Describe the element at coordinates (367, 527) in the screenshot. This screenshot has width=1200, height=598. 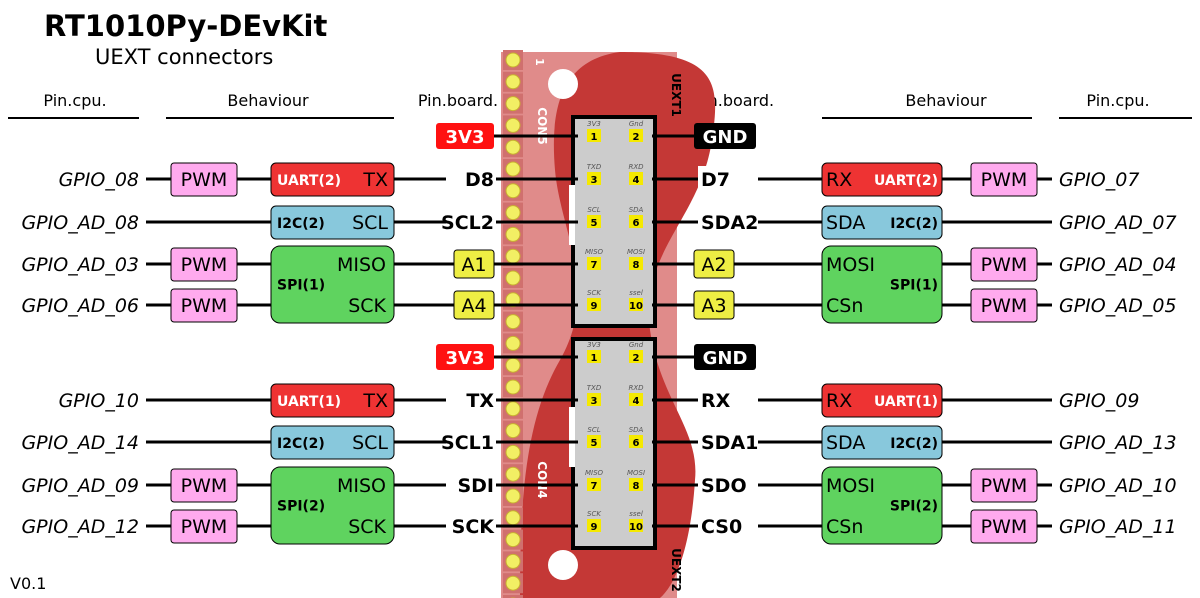
I see `spi-signal-left-bottom: SCK` at that location.